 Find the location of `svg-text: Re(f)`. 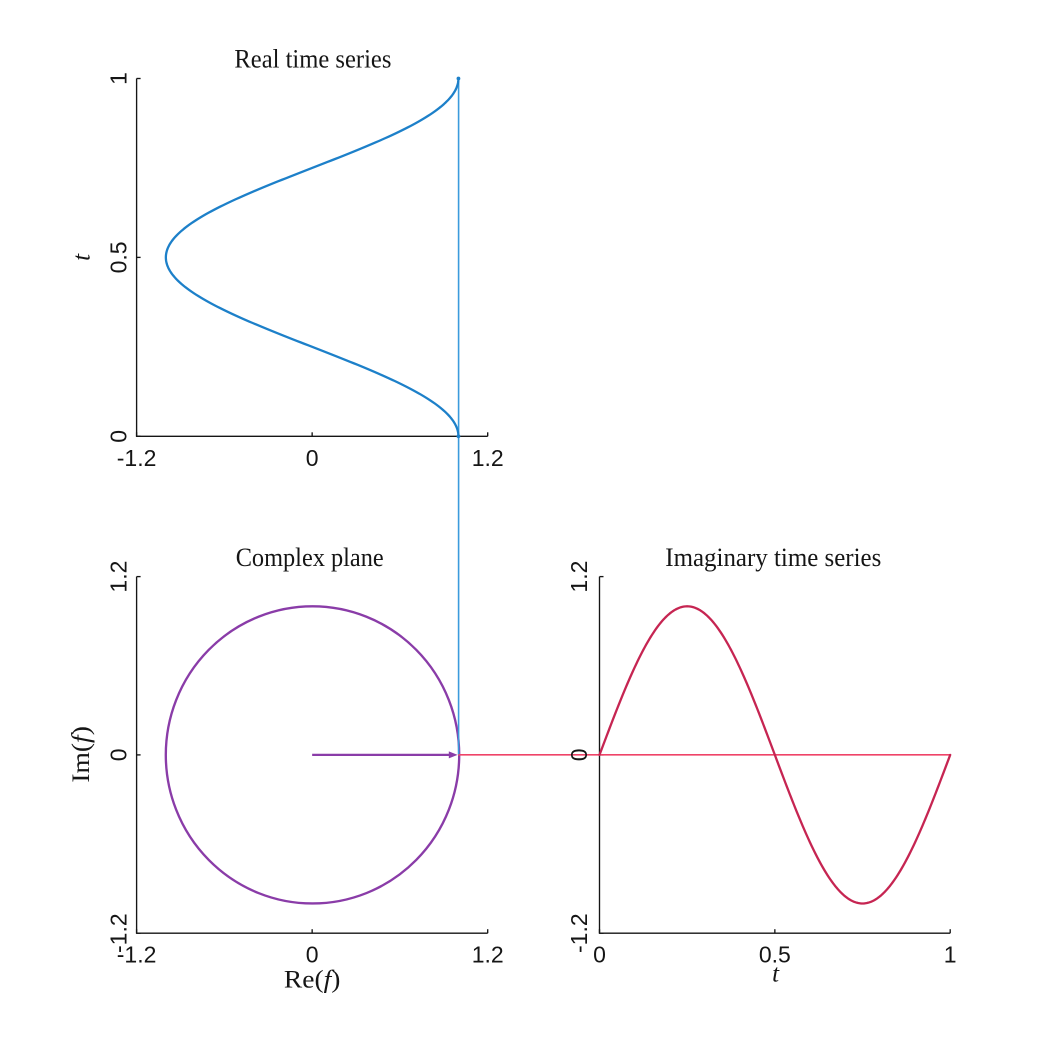

svg-text: Re(f) is located at coordinates (312, 980).